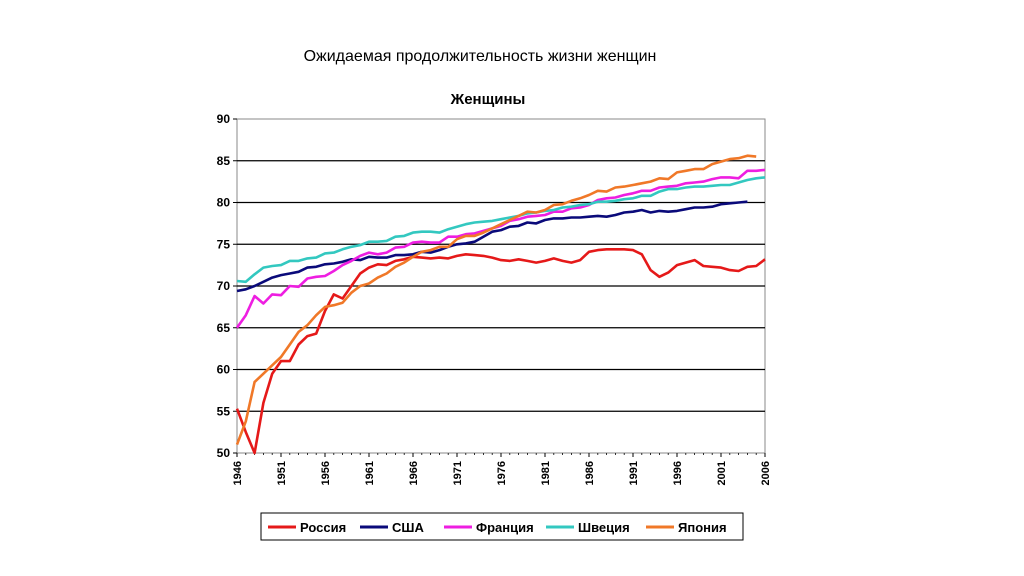 This screenshot has height=576, width=1024. Describe the element at coordinates (323, 527) in the screenshot. I see `legend-label-0: Россия` at that location.